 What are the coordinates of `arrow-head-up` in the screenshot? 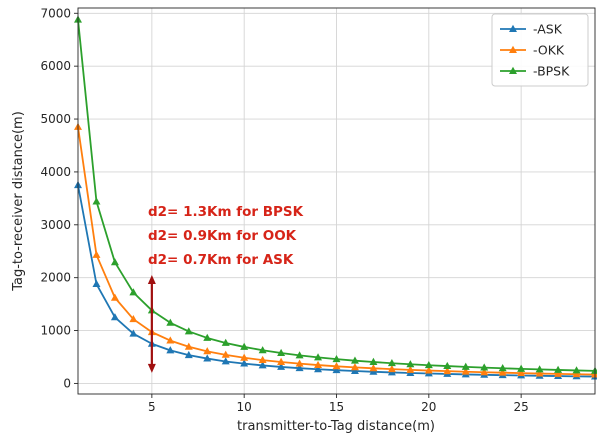 It's located at (151, 280).